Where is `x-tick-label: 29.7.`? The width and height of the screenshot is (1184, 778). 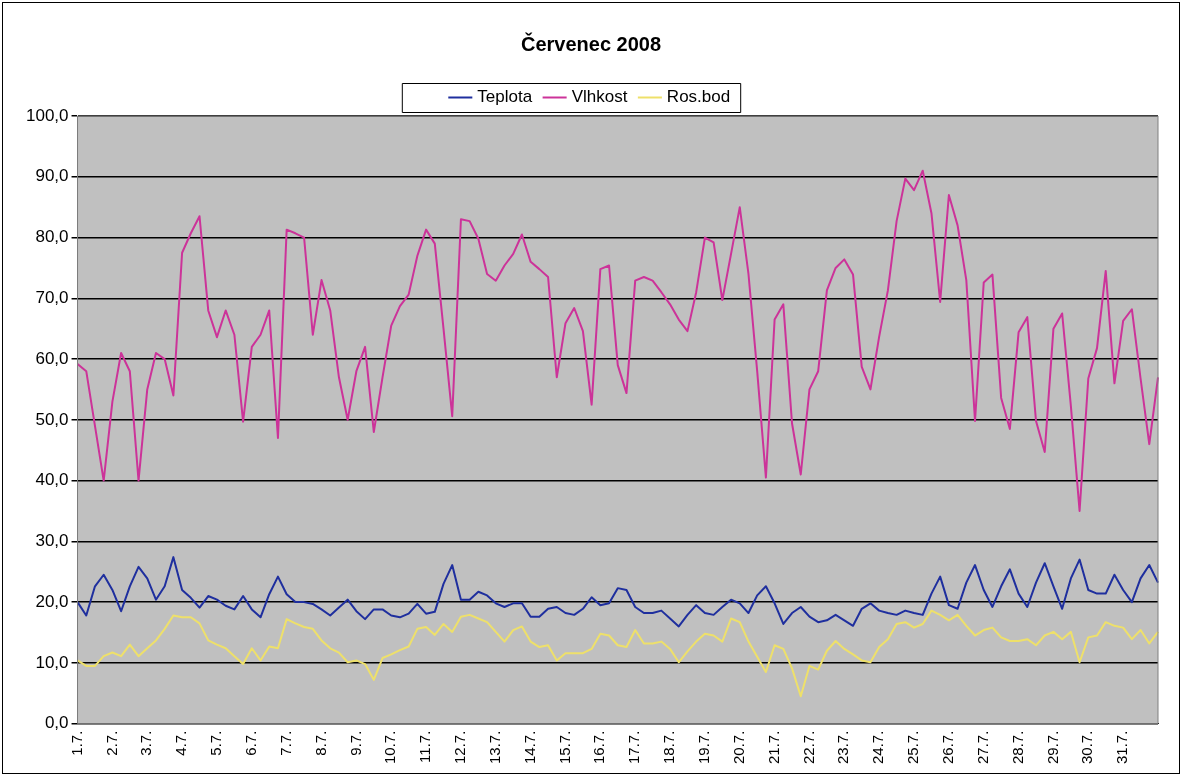
x-tick-label: 29.7. is located at coordinates (1052, 747).